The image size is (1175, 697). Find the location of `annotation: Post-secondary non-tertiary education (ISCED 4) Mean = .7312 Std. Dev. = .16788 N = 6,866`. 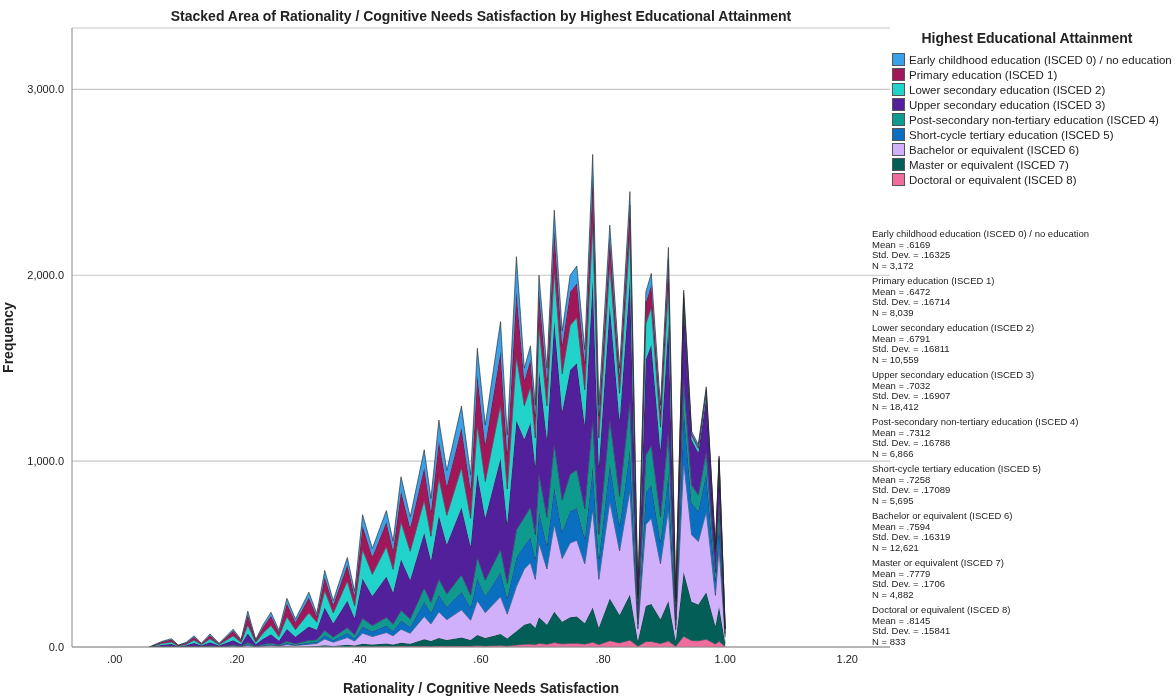

annotation: Post-secondary non-tertiary education (ISCED 4) Mean = .7312 Std. Dev. = .16788 N = 6,866 is located at coordinates (976, 437).